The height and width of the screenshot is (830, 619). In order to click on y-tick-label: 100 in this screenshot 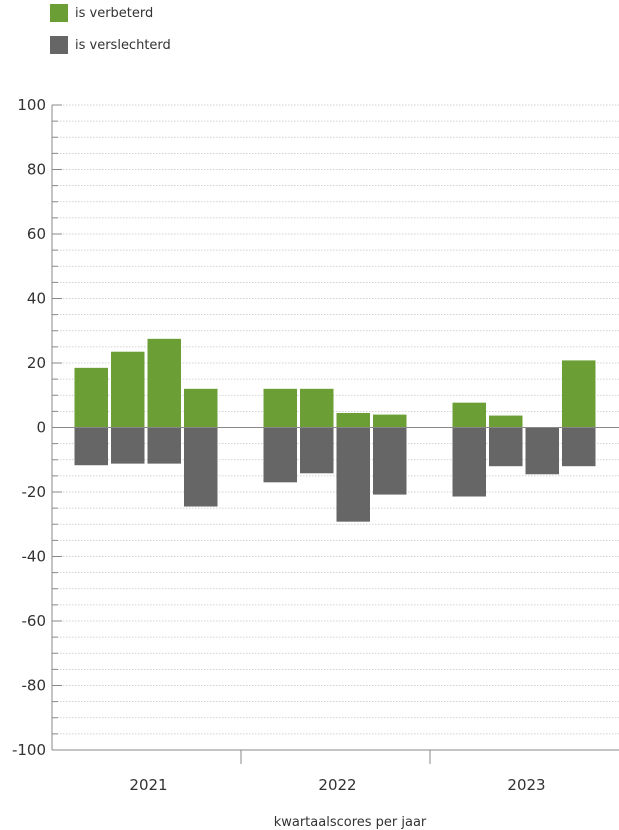, I will do `click(31, 105)`.